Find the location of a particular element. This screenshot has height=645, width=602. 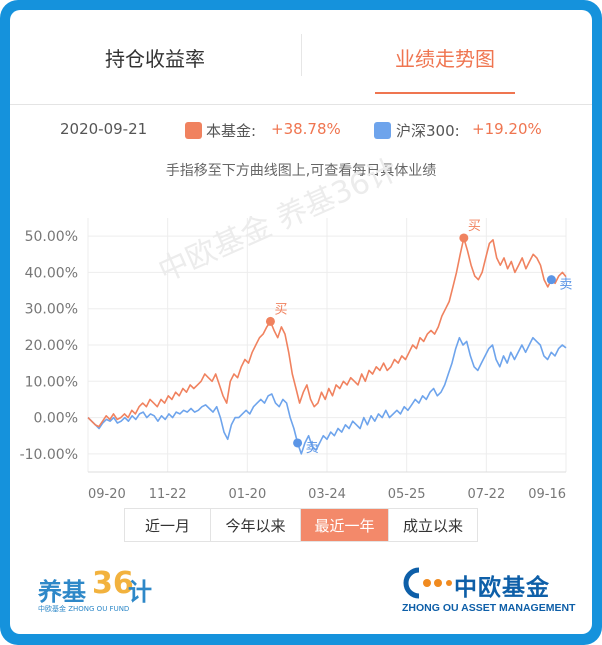

y-tick-label: 40.00% is located at coordinates (51, 273).